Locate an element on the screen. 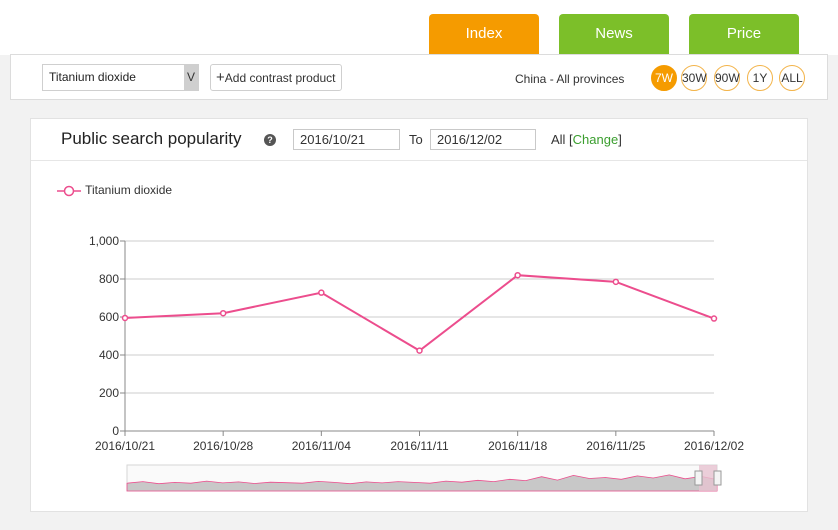  chart-legend: Titanium dioxide is located at coordinates (114, 190).